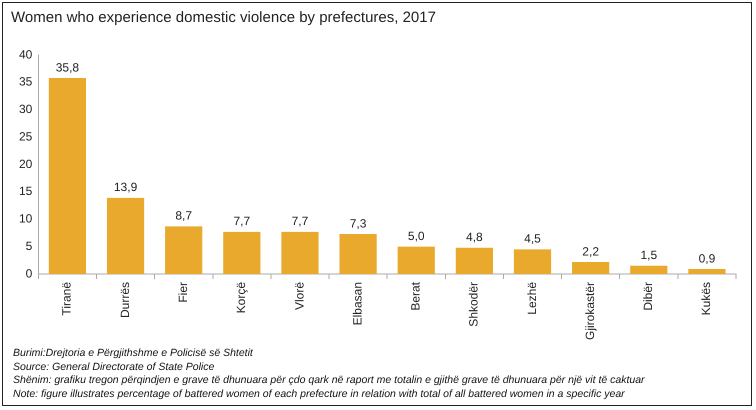 The width and height of the screenshot is (756, 410). What do you see at coordinates (329, 381) in the screenshot?
I see `text: Shënim: grafiku tregon përqindjen e grave të dhunuara për çdo qark në raport me totalin e gjithë grave të dhunuara për një vit të caktuar` at bounding box center [329, 381].